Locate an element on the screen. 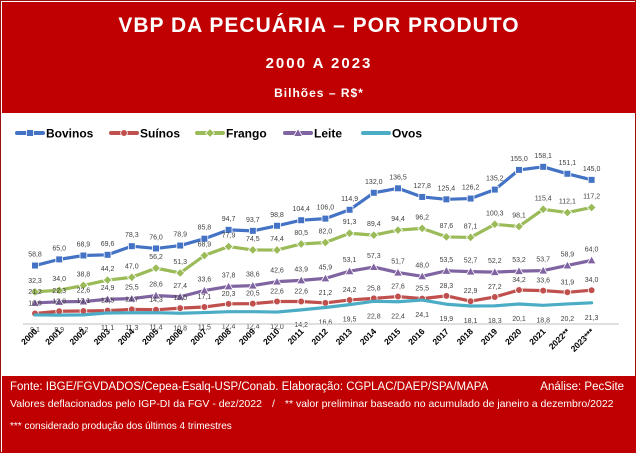  data-label-ovos-2022: 20,2 is located at coordinates (568, 319).